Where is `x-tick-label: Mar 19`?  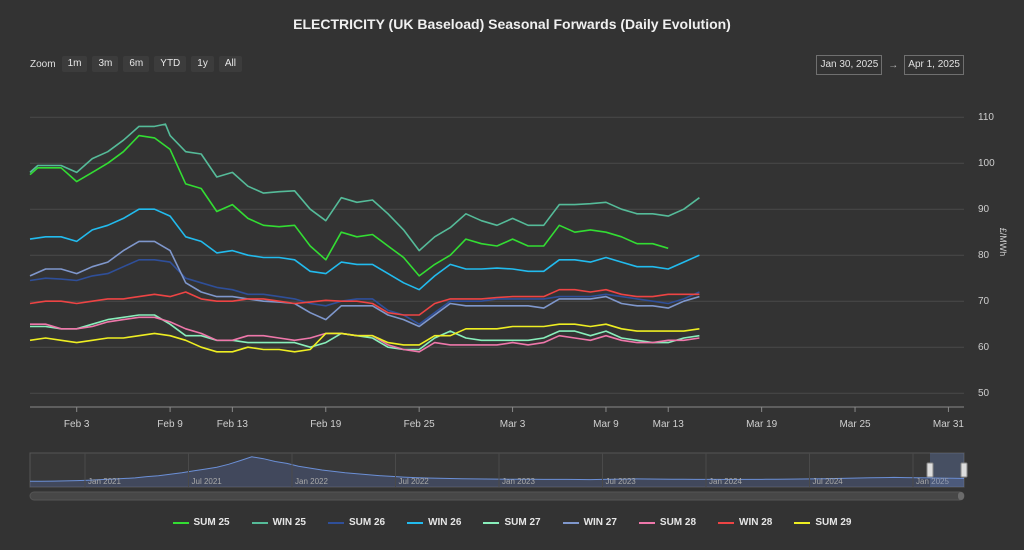
x-tick-label: Mar 19 is located at coordinates (762, 424).